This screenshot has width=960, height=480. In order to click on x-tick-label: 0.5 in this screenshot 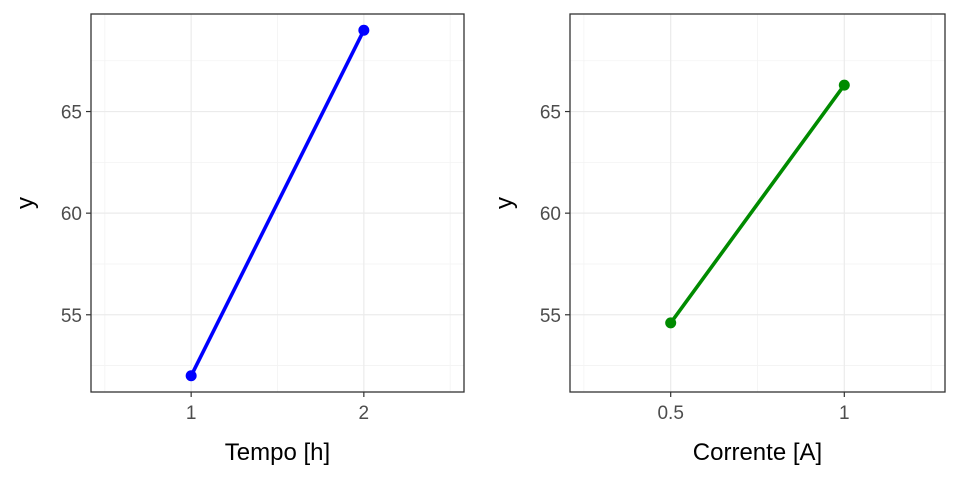, I will do `click(670, 413)`.